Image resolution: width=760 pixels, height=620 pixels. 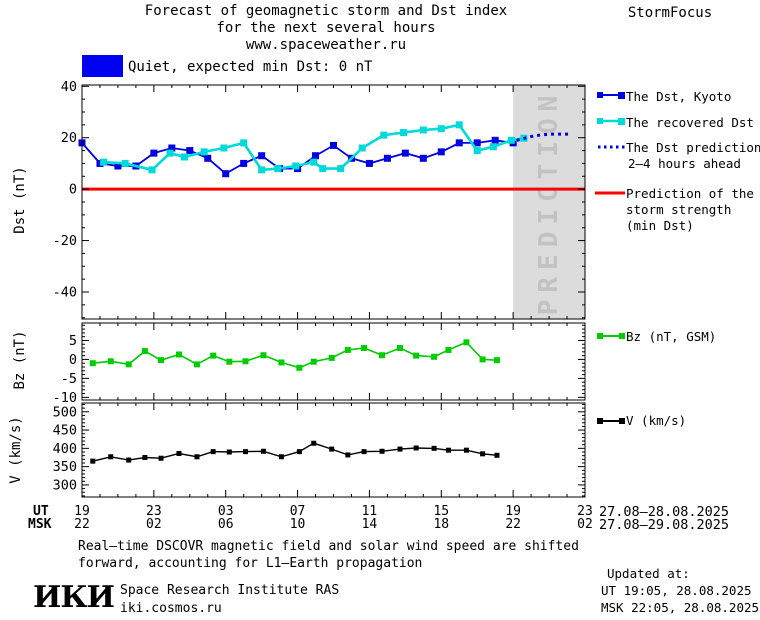 What do you see at coordinates (40, 524) in the screenshot?
I see `msk-row-label: MSK` at bounding box center [40, 524].